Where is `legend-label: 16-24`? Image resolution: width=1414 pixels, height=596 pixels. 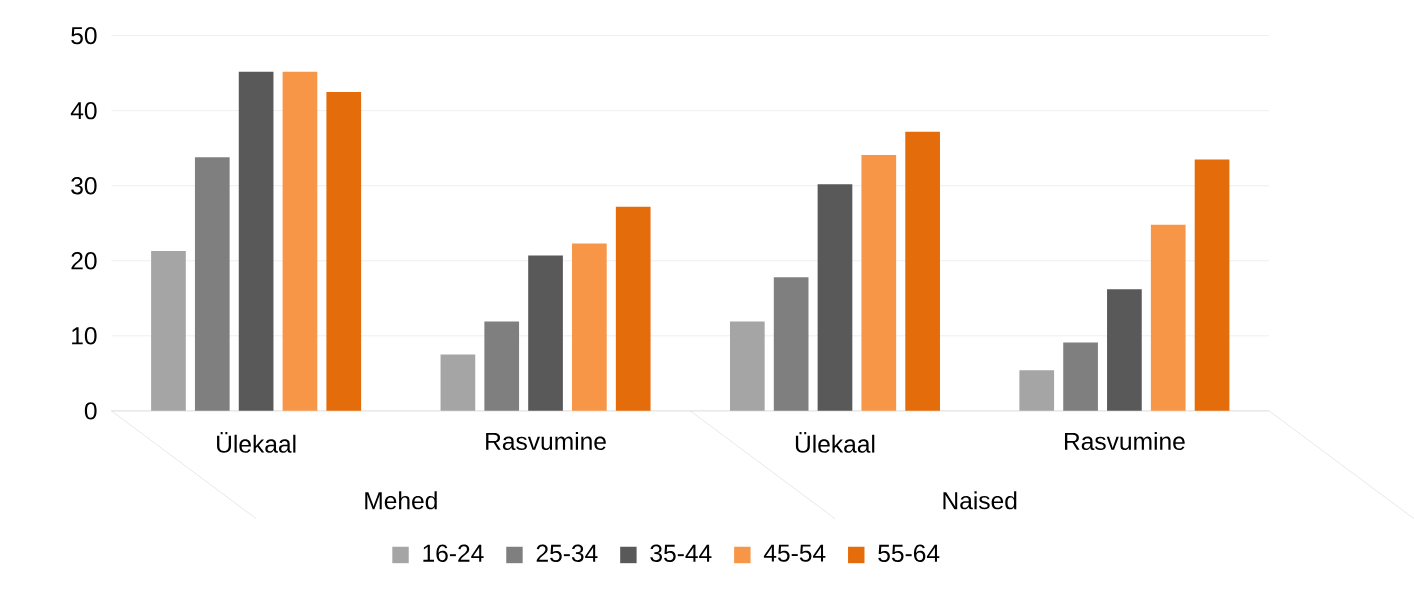 legend-label: 16-24 is located at coordinates (453, 553).